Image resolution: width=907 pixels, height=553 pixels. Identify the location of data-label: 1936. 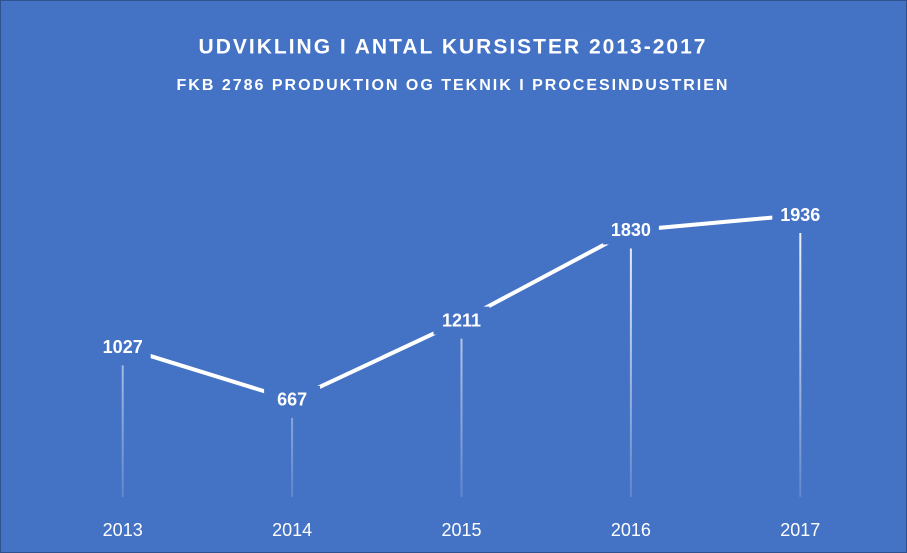
(800, 215).